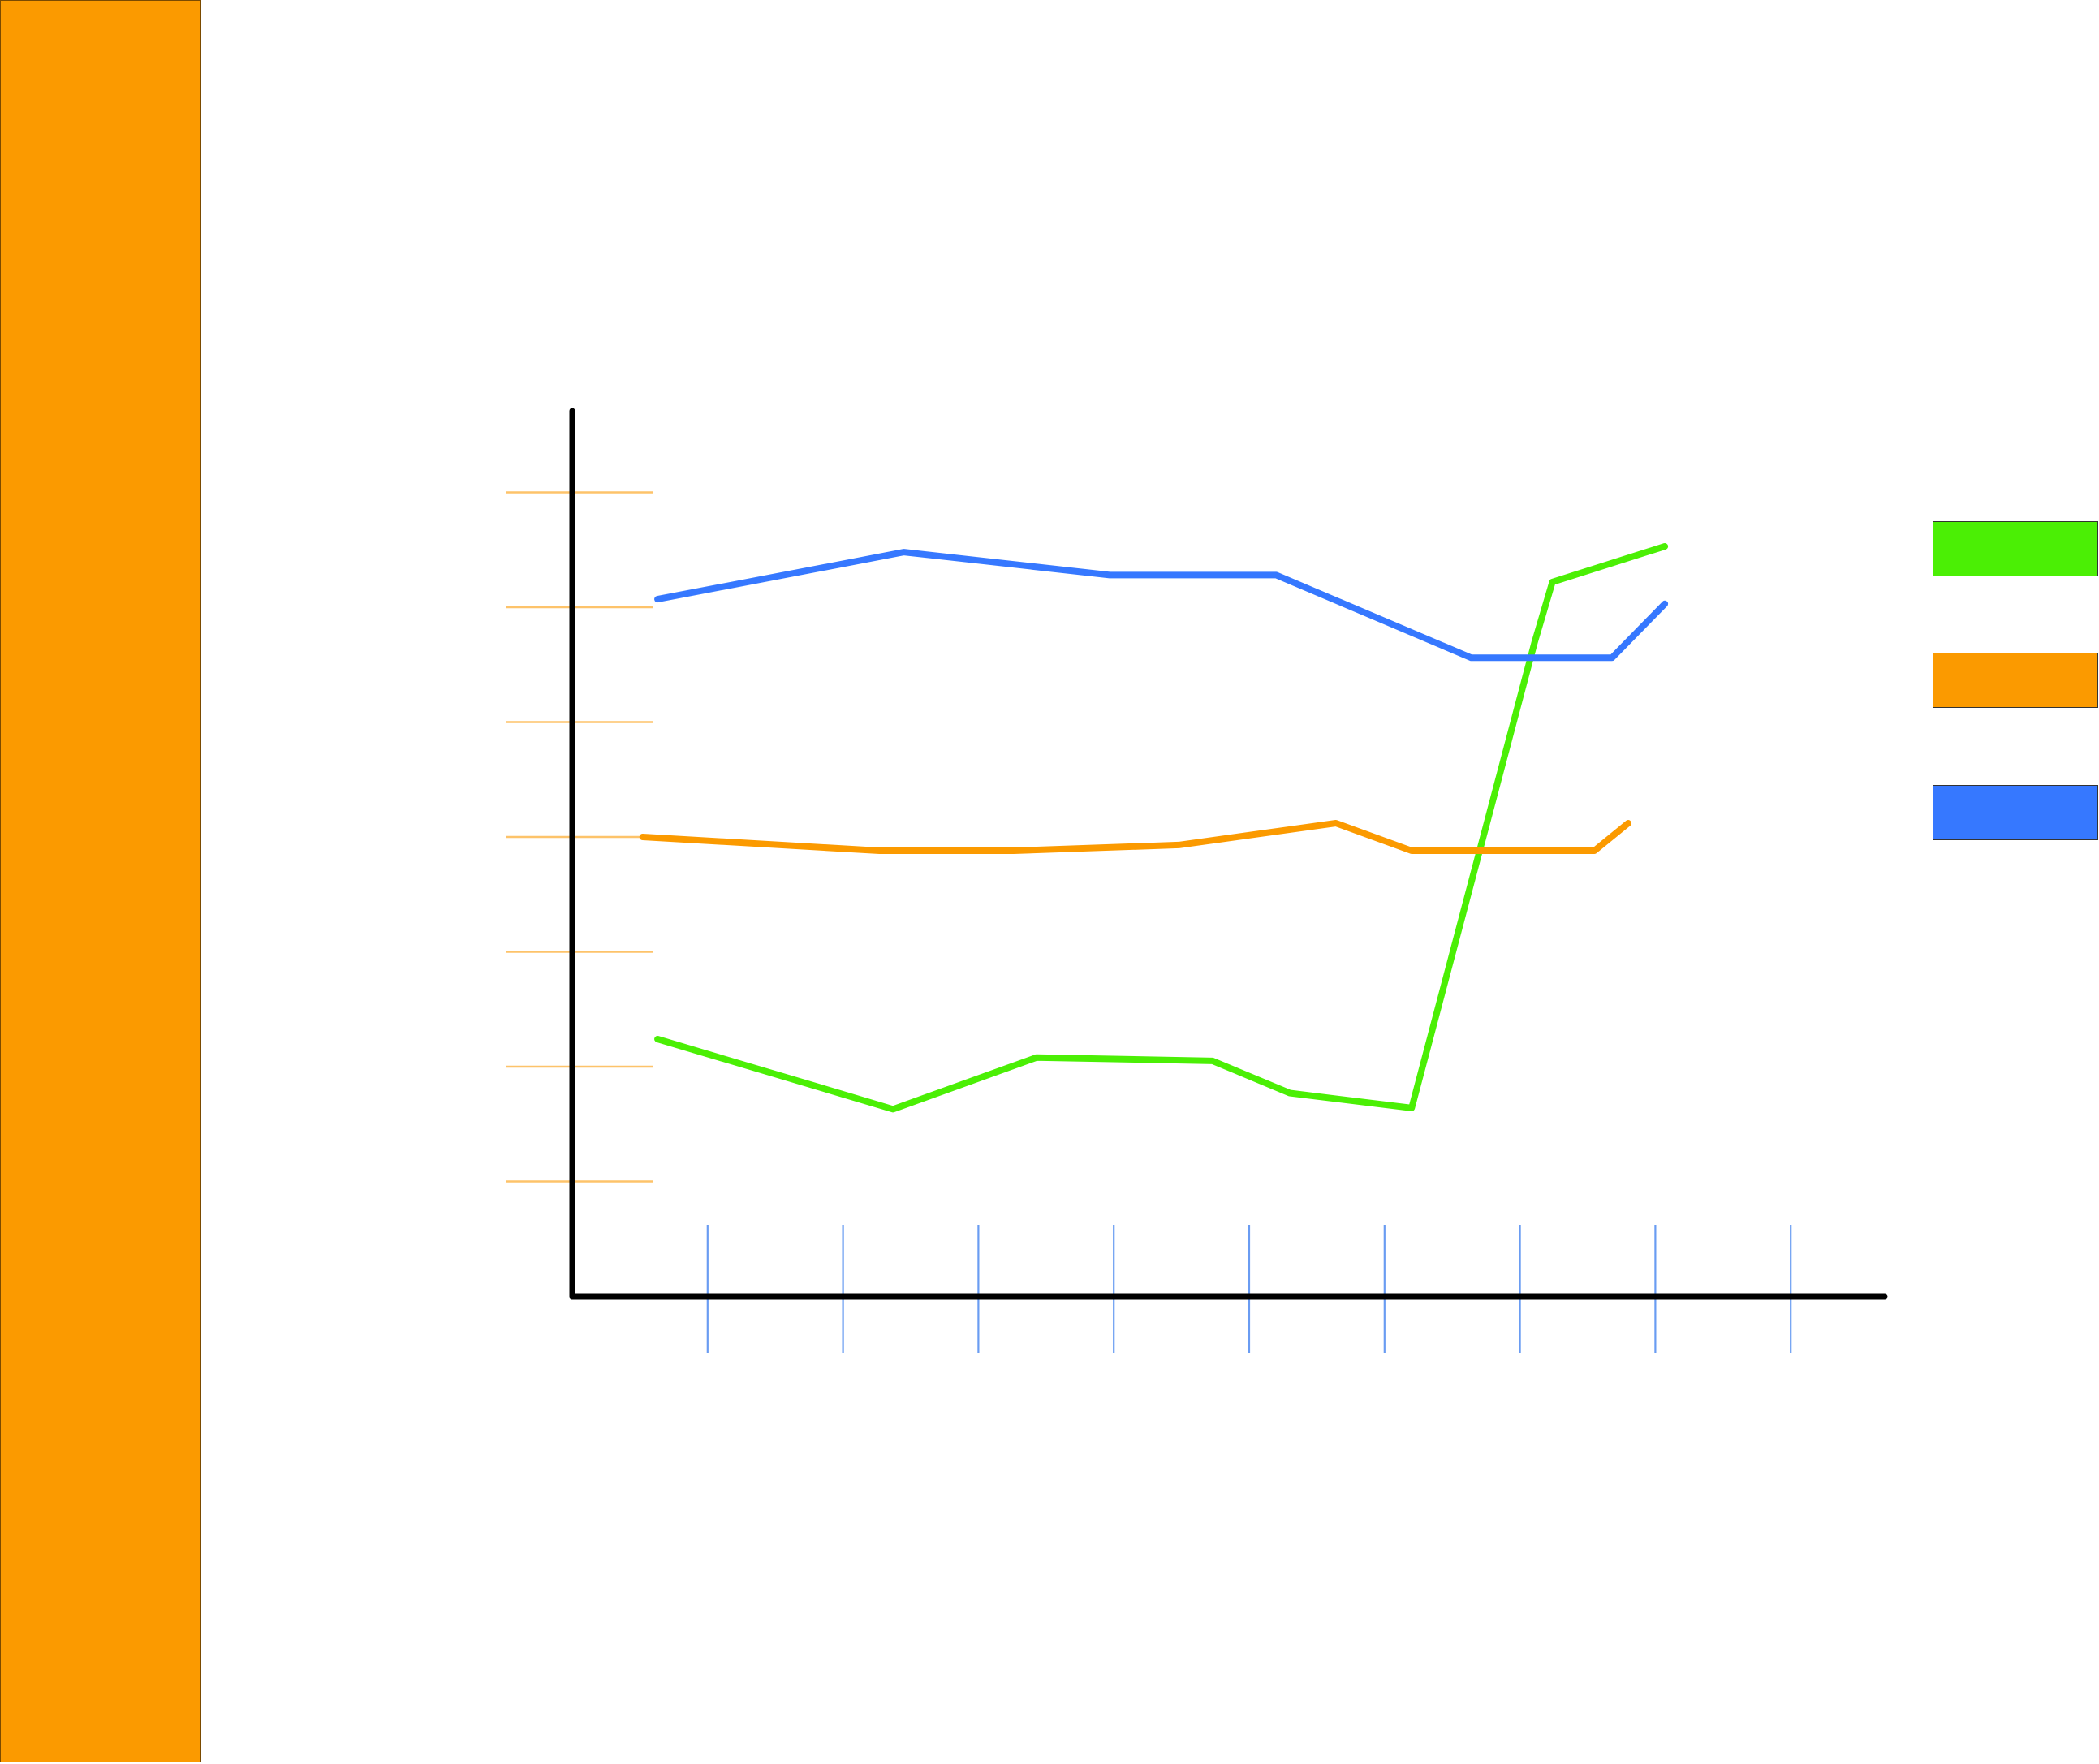 Image resolution: width=2099 pixels, height=1764 pixels. What do you see at coordinates (1249, 1289) in the screenshot?
I see `x-ticks` at bounding box center [1249, 1289].